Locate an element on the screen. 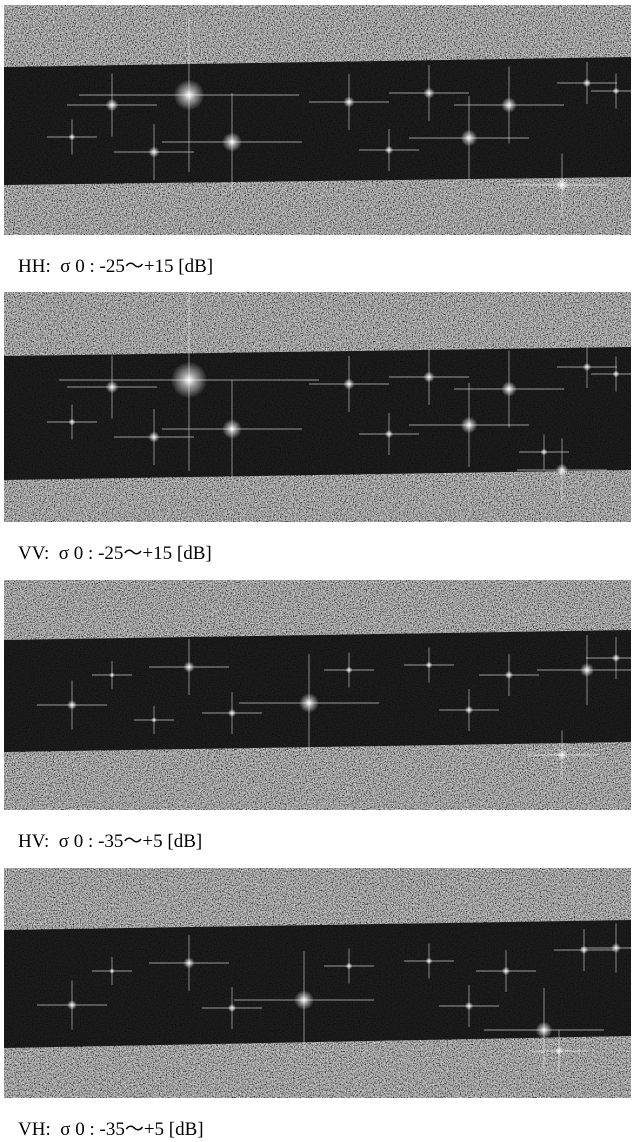 The image size is (635, 1142). caption: VV: σ 0 : -25〜+15 [dB] is located at coordinates (115, 553).